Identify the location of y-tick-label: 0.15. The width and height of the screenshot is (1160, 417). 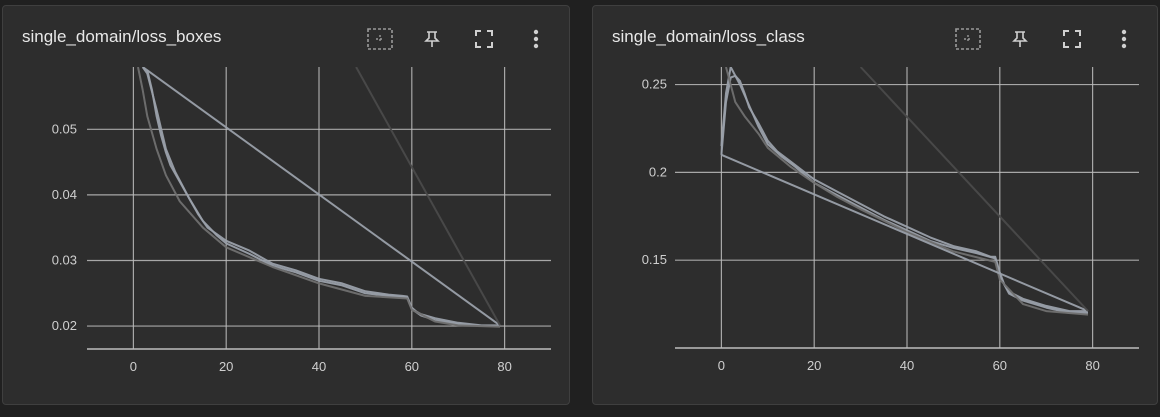
(654, 259).